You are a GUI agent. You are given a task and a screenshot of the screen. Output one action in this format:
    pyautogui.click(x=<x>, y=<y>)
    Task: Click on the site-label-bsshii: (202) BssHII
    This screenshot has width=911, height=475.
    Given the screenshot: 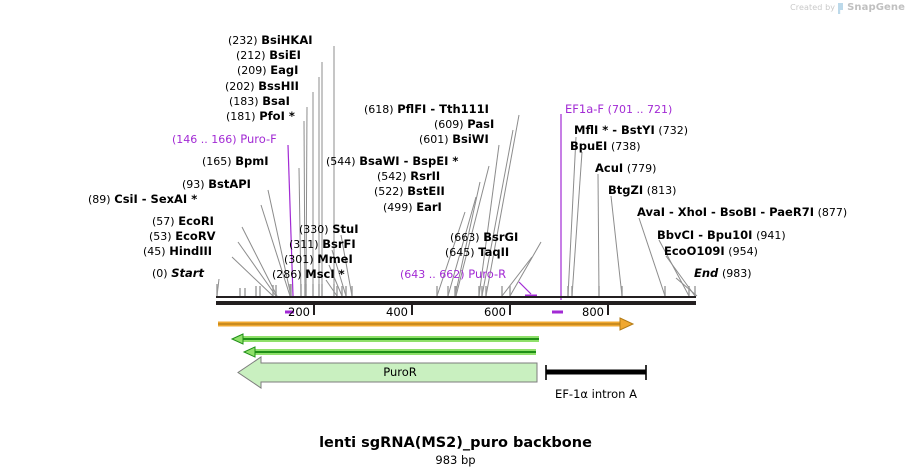 What is the action you would take?
    pyautogui.click(x=262, y=86)
    